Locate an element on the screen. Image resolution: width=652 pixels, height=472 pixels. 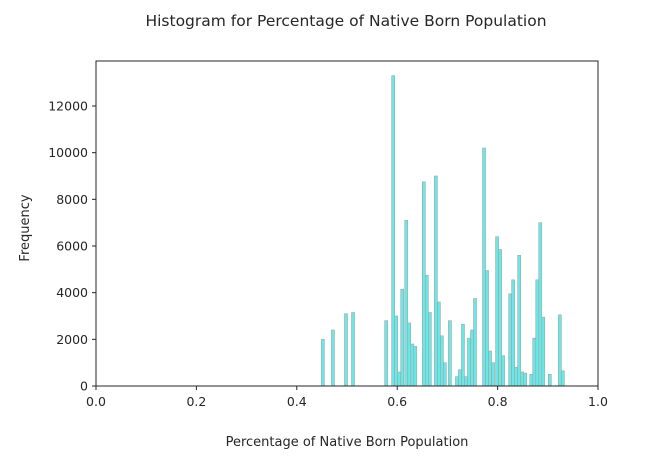
x-axis-label: Percentage of Native Born Population is located at coordinates (347, 442).